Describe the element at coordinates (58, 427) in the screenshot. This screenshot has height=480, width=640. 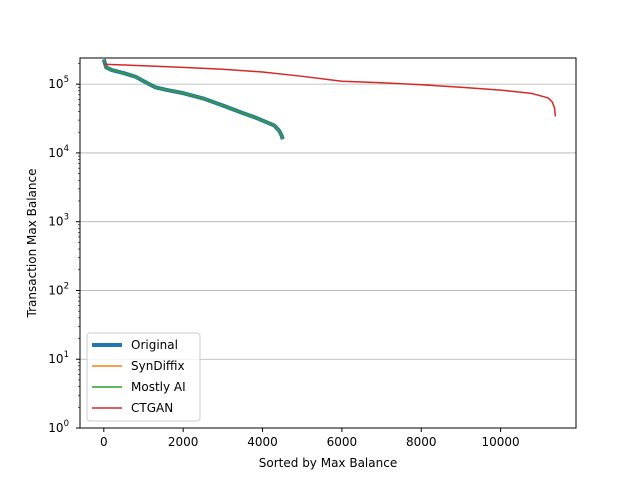
I see `y-tick-label: 10⁰` at that location.